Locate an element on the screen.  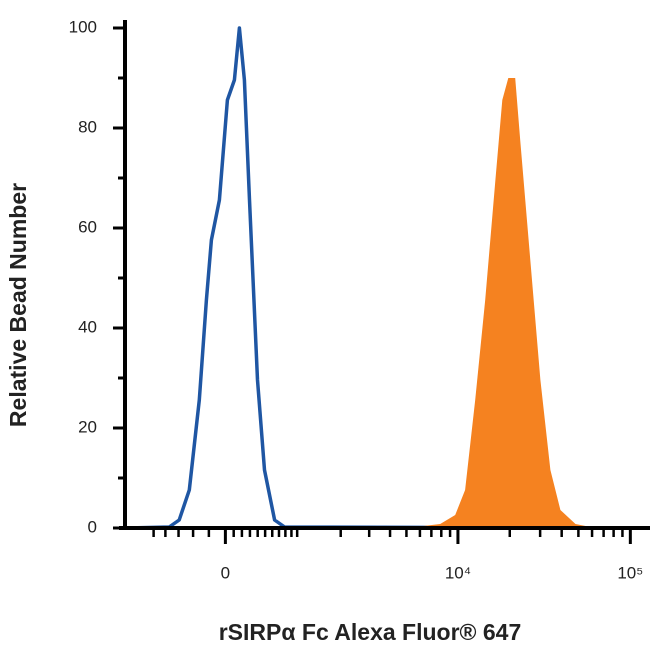
x-tick-label: 10⁴ is located at coordinates (458, 572).